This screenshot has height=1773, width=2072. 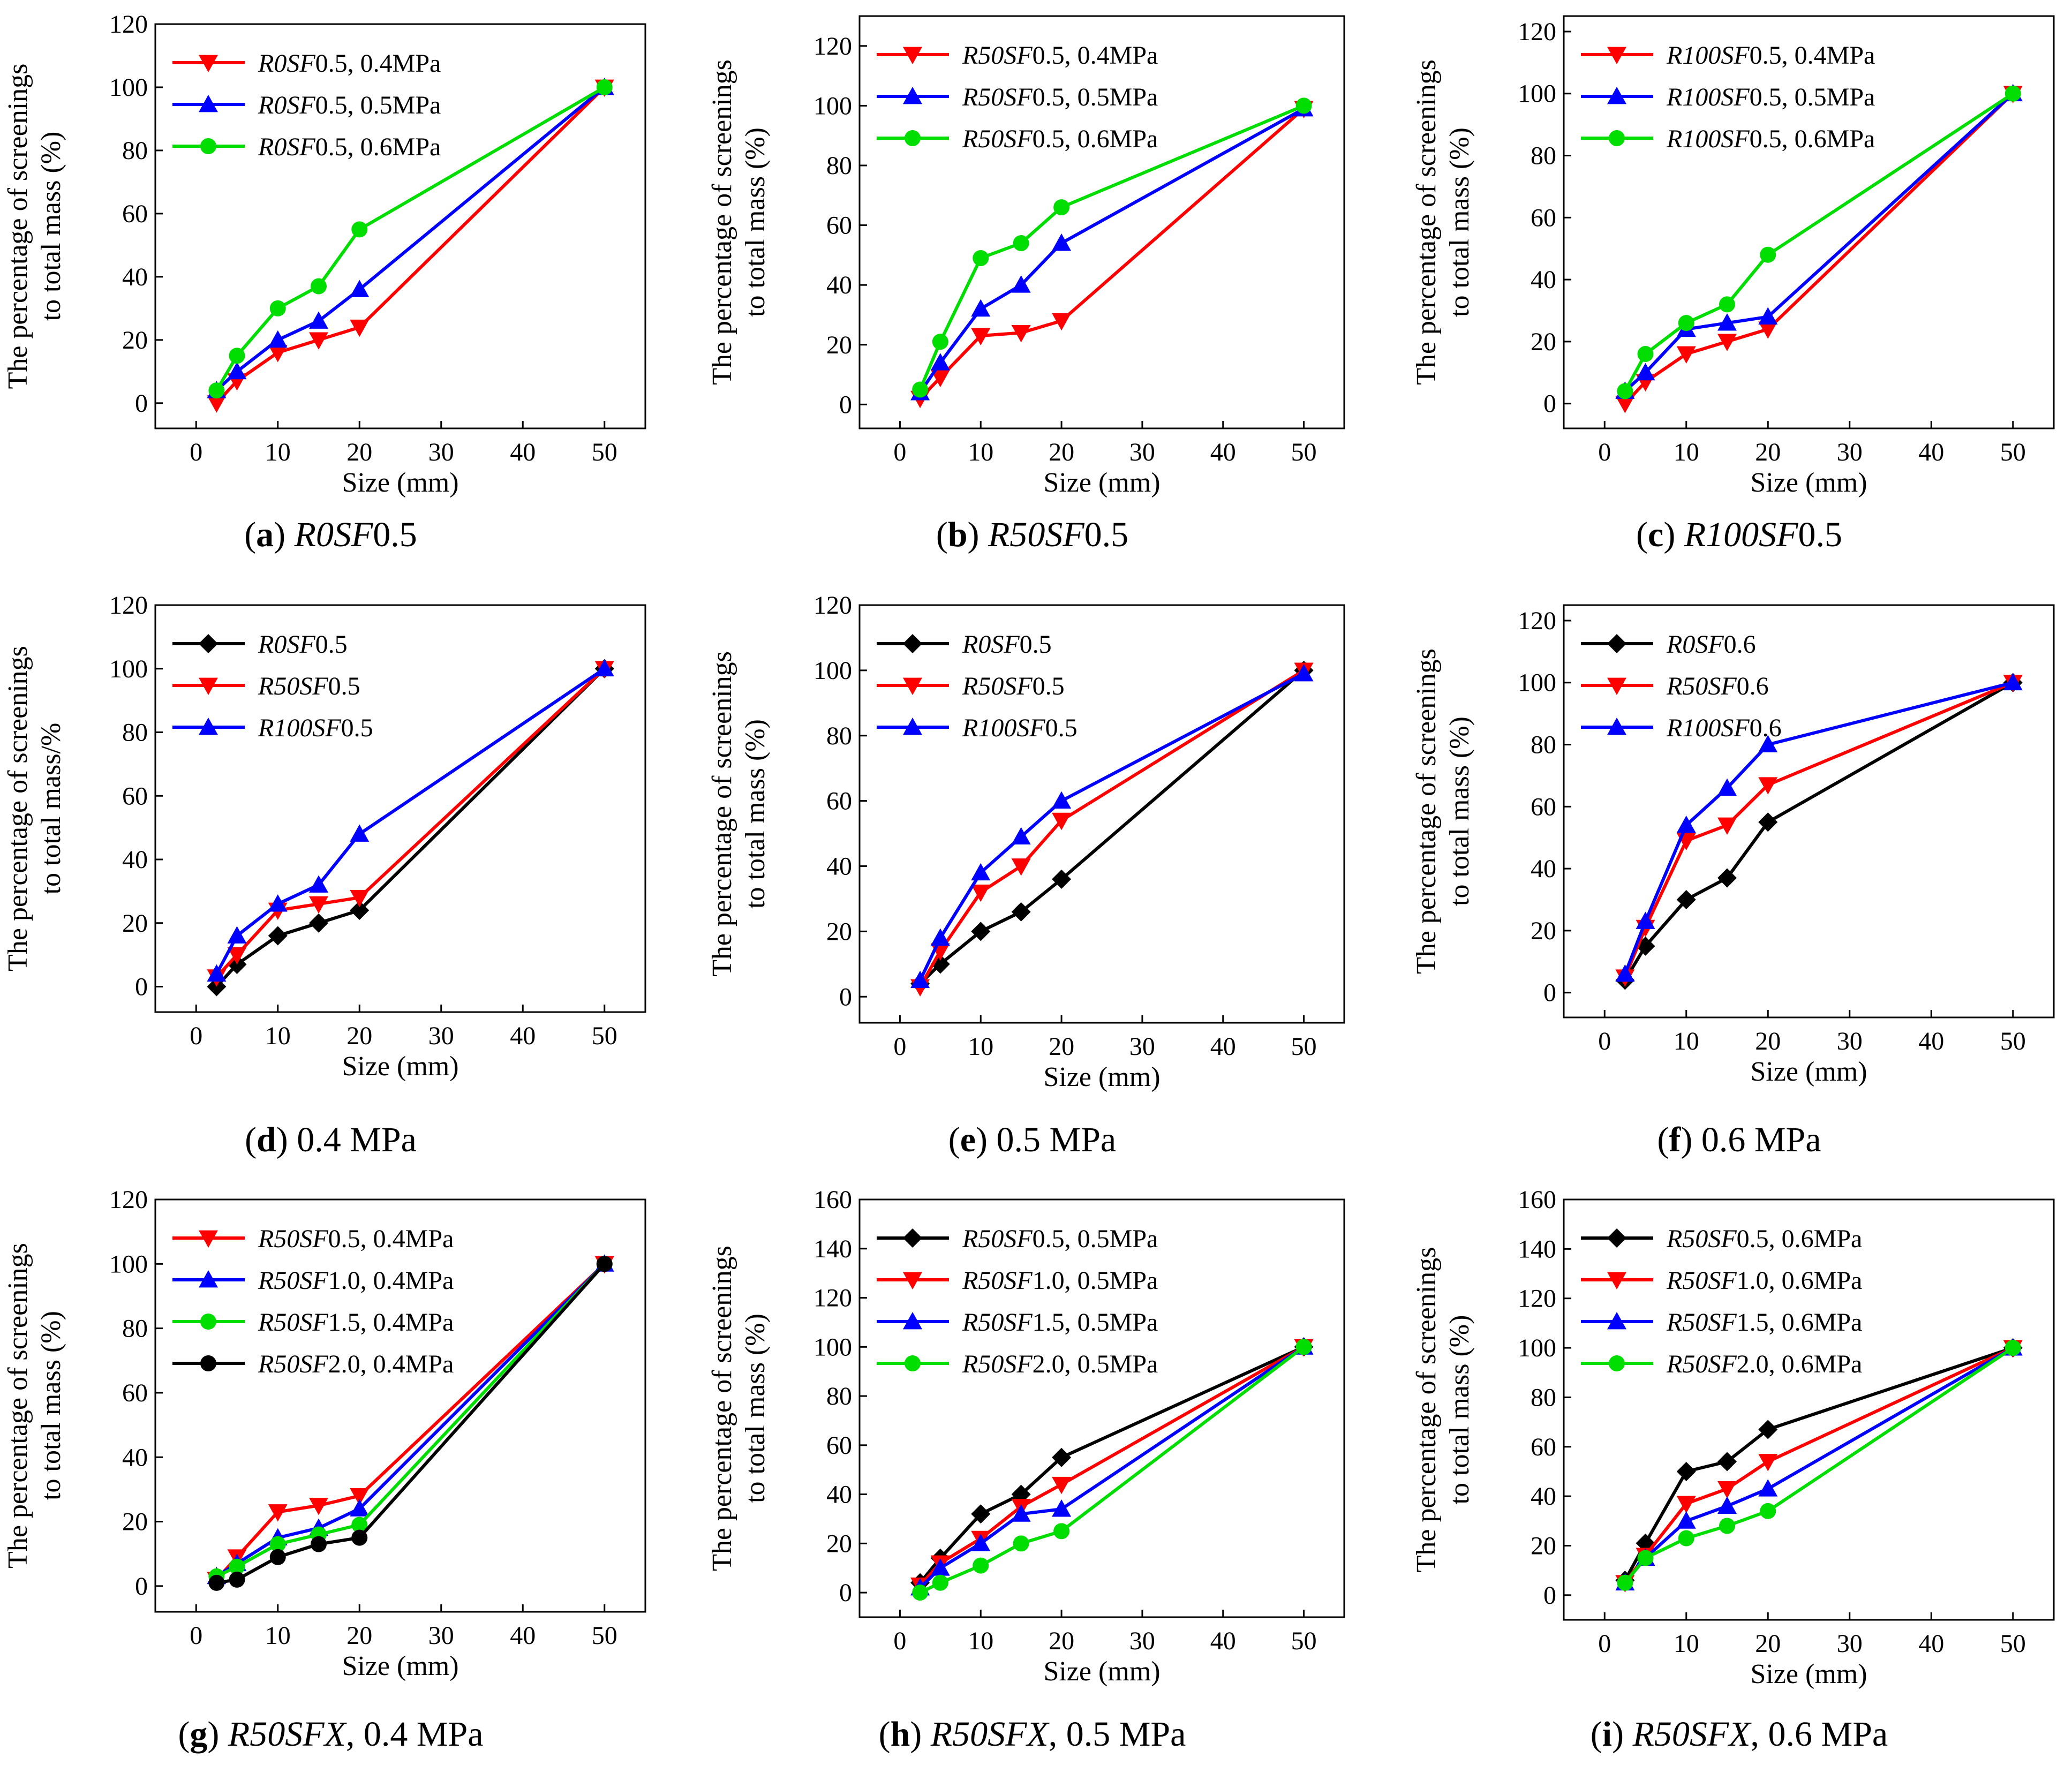 What do you see at coordinates (832, 1249) in the screenshot?
I see `y-tick-label: 140` at bounding box center [832, 1249].